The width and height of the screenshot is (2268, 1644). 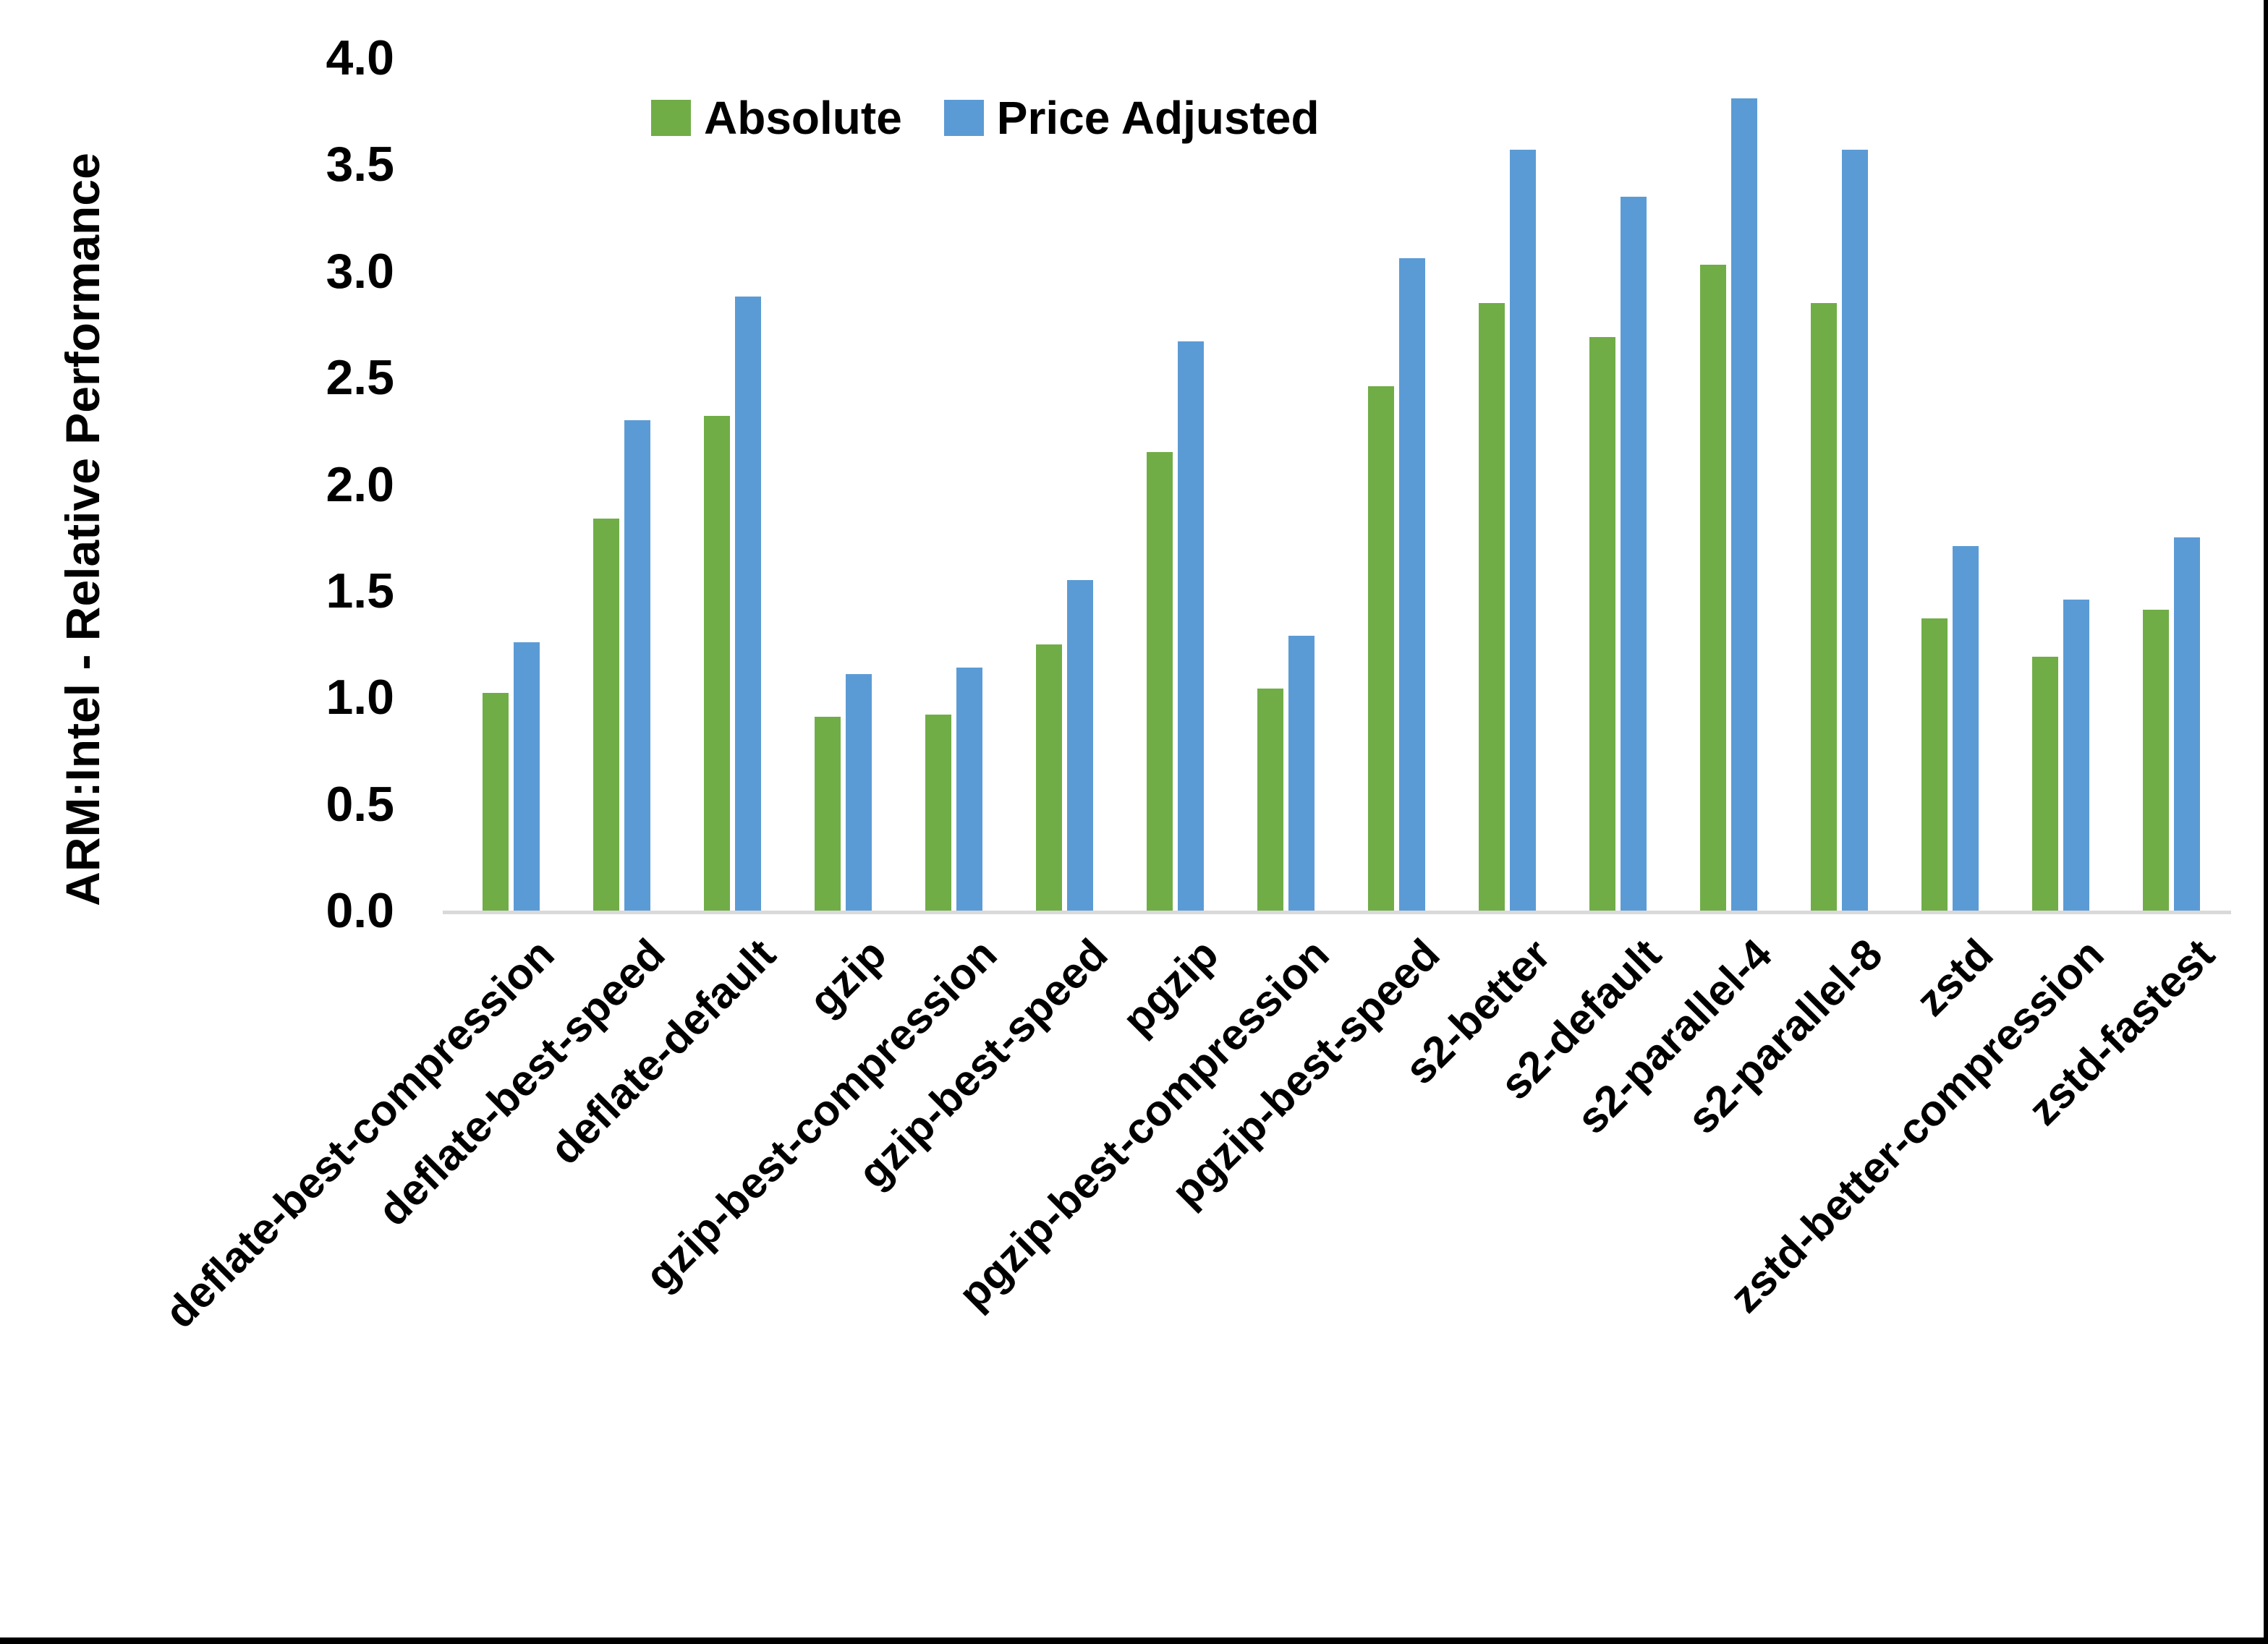 What do you see at coordinates (621, 484) in the screenshot?
I see `bar-group-deflate-best-speed` at bounding box center [621, 484].